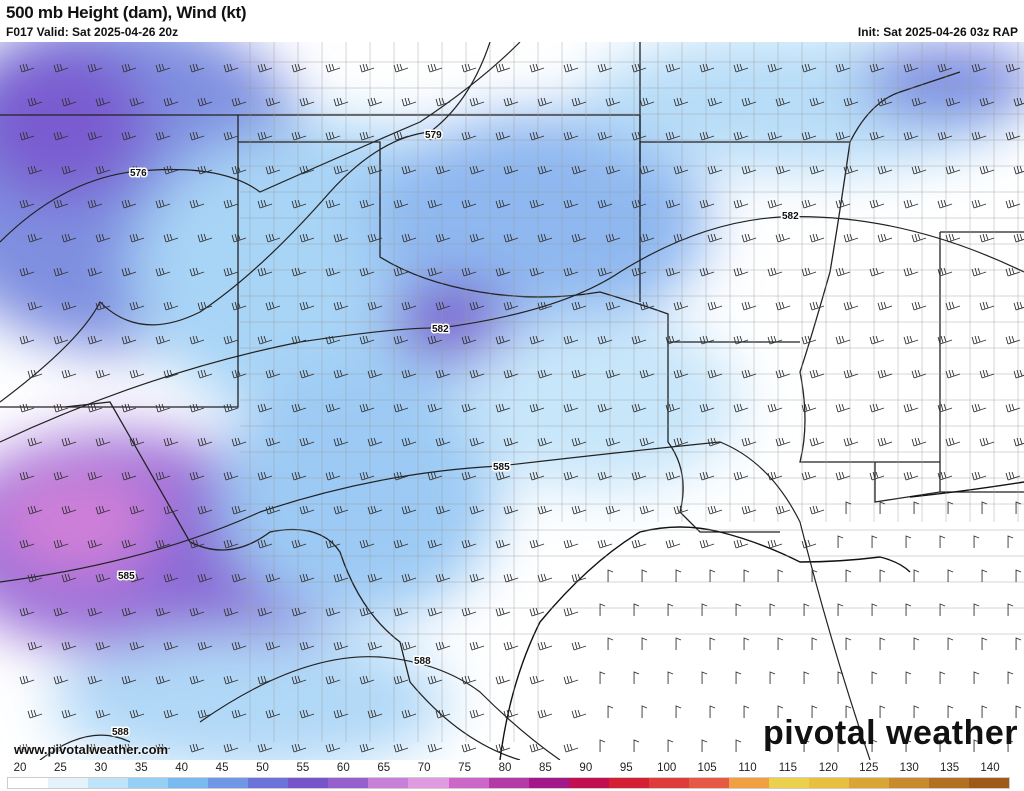 The image size is (1024, 791). Describe the element at coordinates (869, 768) in the screenshot. I see `colorbar-label: 125` at that location.